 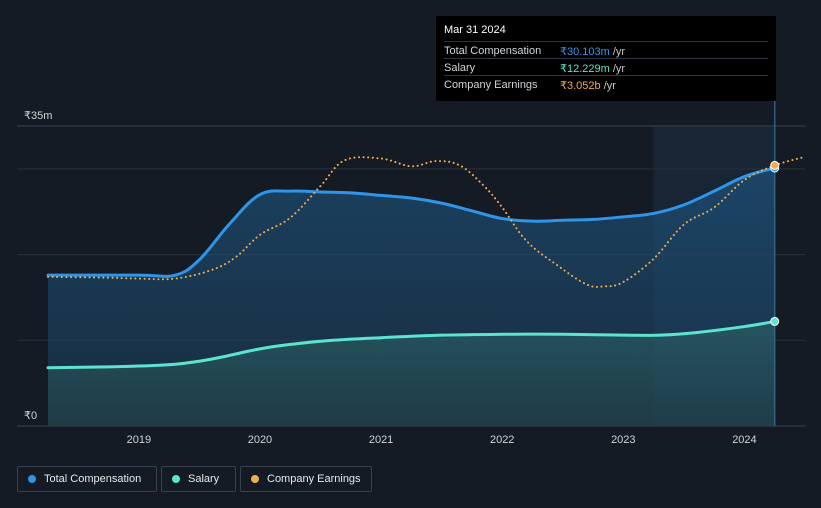 What do you see at coordinates (460, 68) in the screenshot?
I see `tooltip-label: Salary` at bounding box center [460, 68].